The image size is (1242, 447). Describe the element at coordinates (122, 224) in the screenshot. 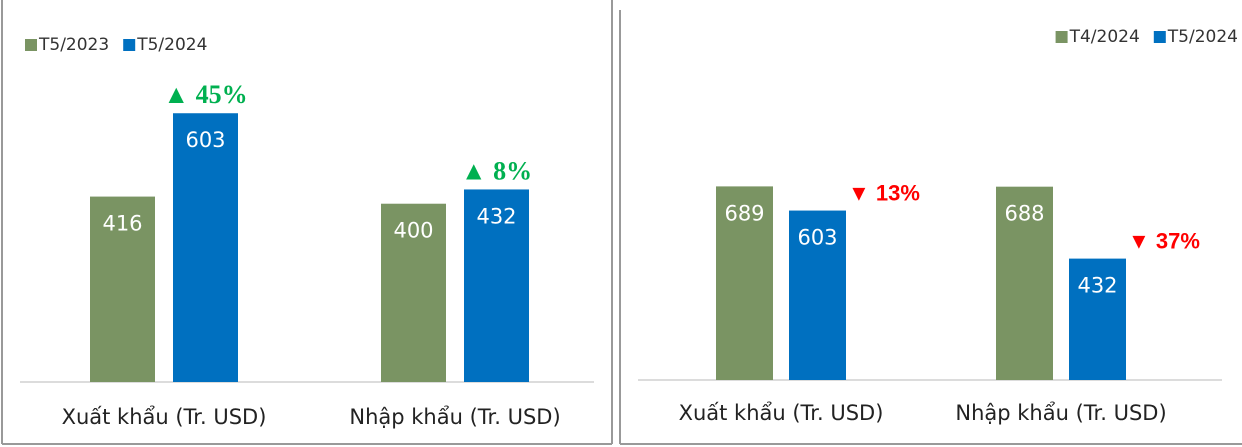

I see `value-label: 416` at that location.